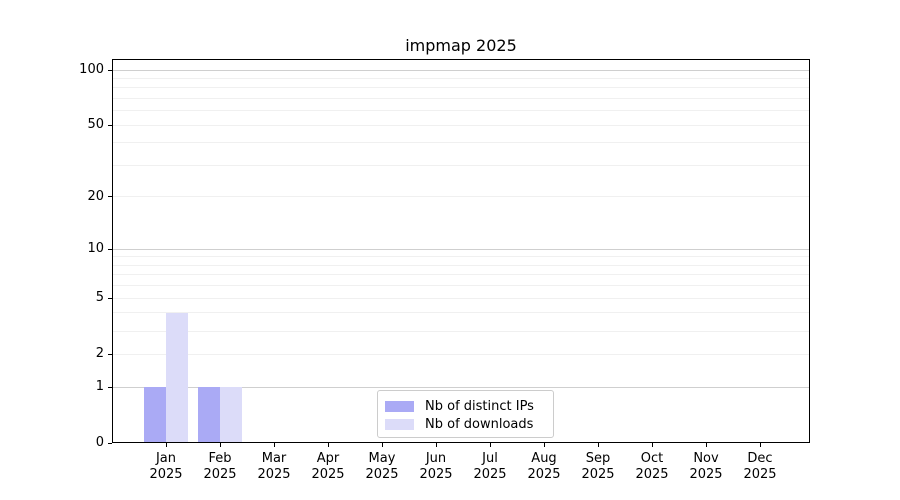 The height and width of the screenshot is (500, 900). I want to click on x-tick-may, so click(382, 445).